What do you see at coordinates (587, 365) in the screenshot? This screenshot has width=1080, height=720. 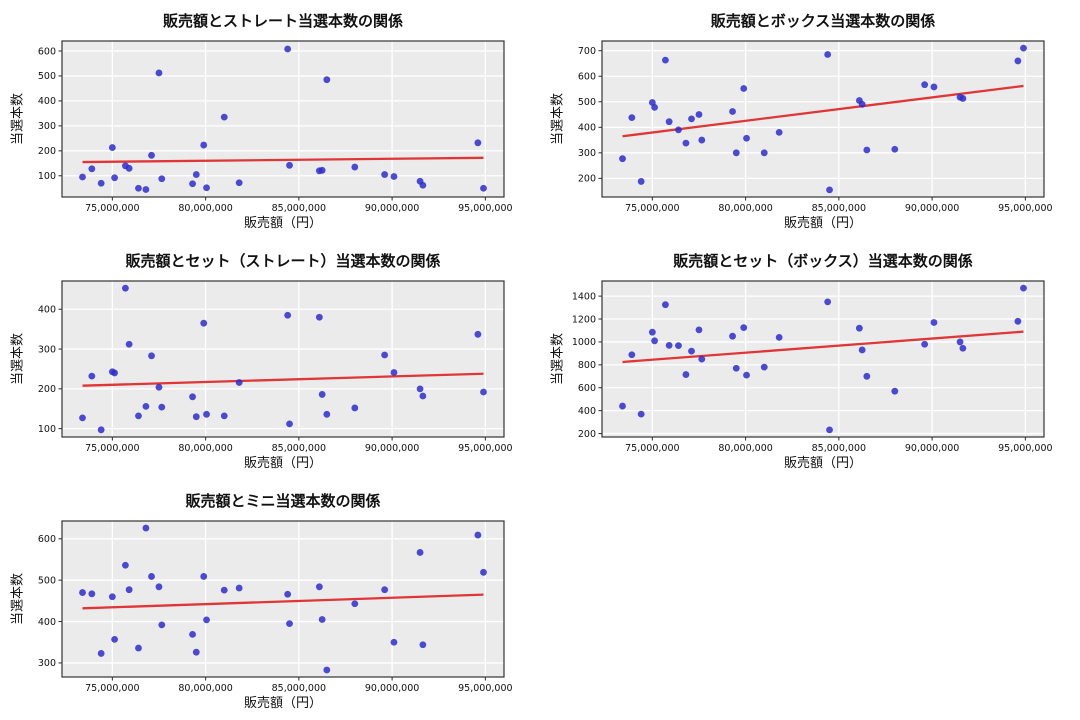 I see `svg-text: 800` at bounding box center [587, 365].